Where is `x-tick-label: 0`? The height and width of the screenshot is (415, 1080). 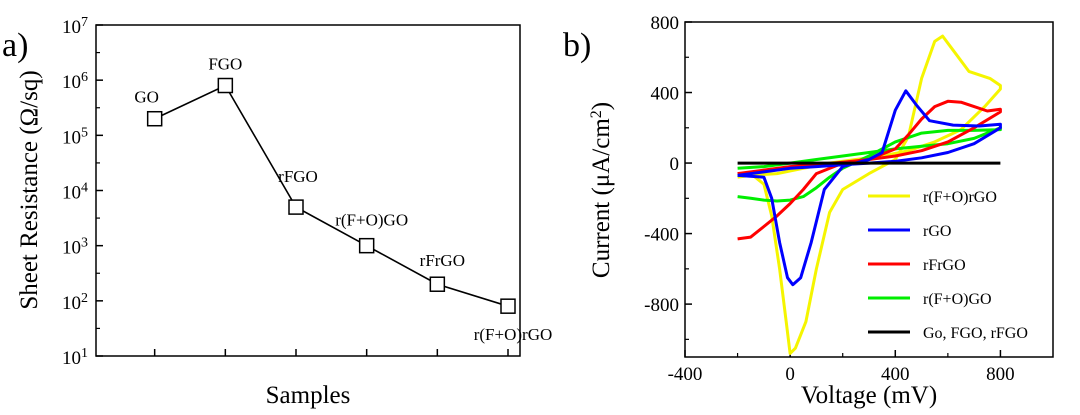
x-tick-label: 0 is located at coordinates (790, 374).